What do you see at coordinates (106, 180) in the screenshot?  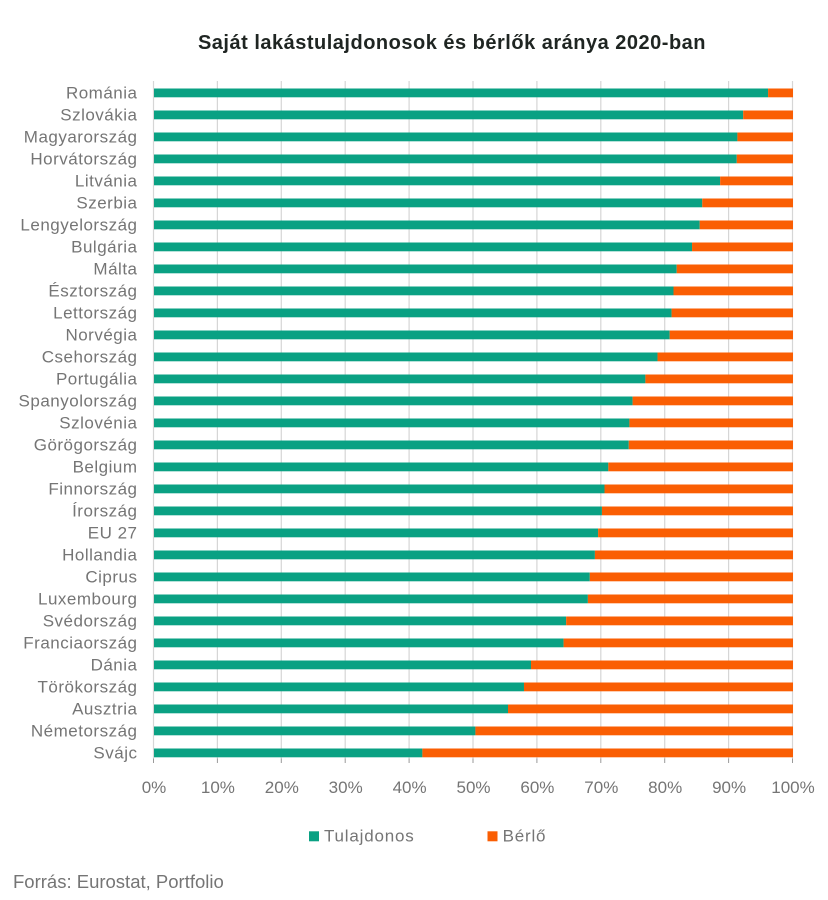 I see `svg-text: Litvánia` at bounding box center [106, 180].